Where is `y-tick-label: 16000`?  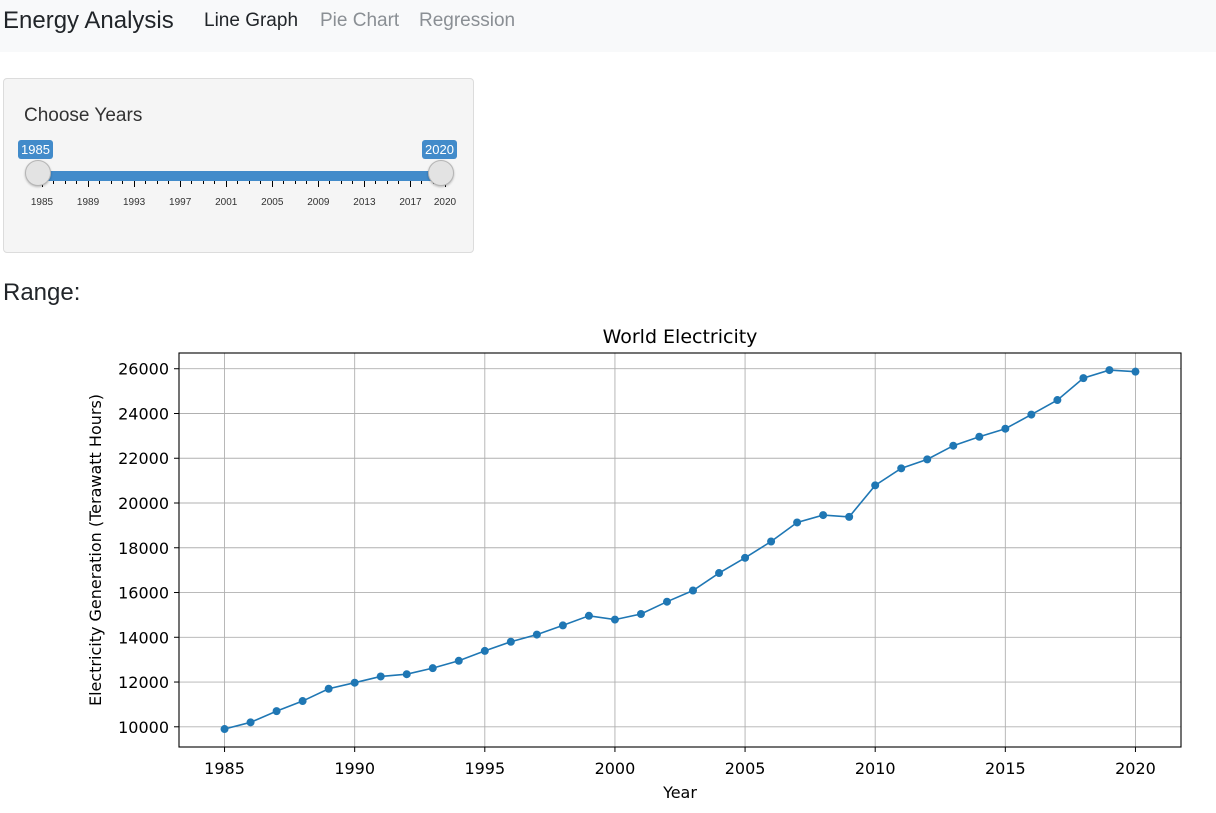
y-tick-label: 16000 is located at coordinates (143, 593).